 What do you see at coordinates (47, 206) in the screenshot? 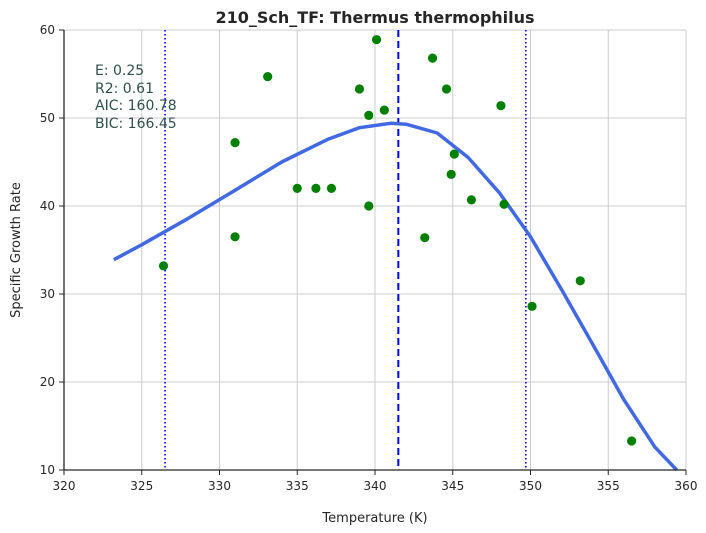
I see `y-tick-label: 40` at bounding box center [47, 206].